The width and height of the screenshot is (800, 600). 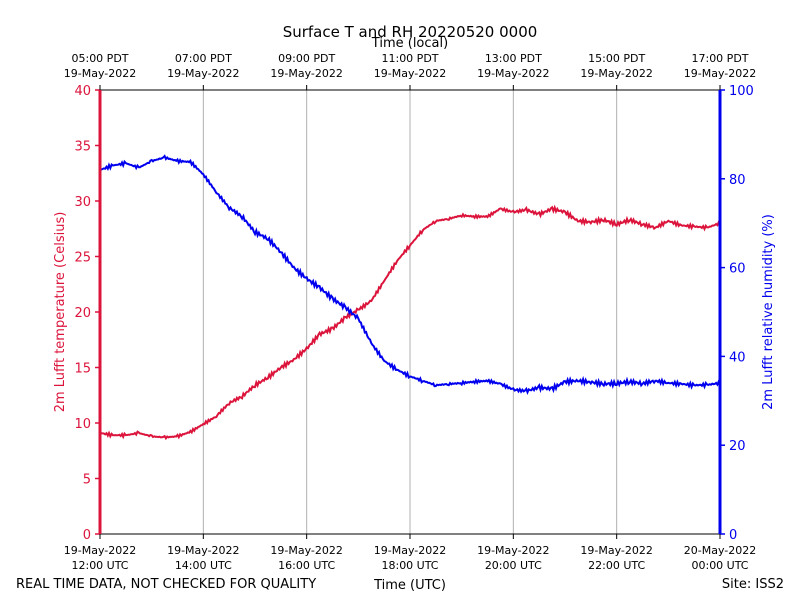 I want to click on left-axis-label: 2m Lufft temperature (Celsius), so click(x=60, y=312).